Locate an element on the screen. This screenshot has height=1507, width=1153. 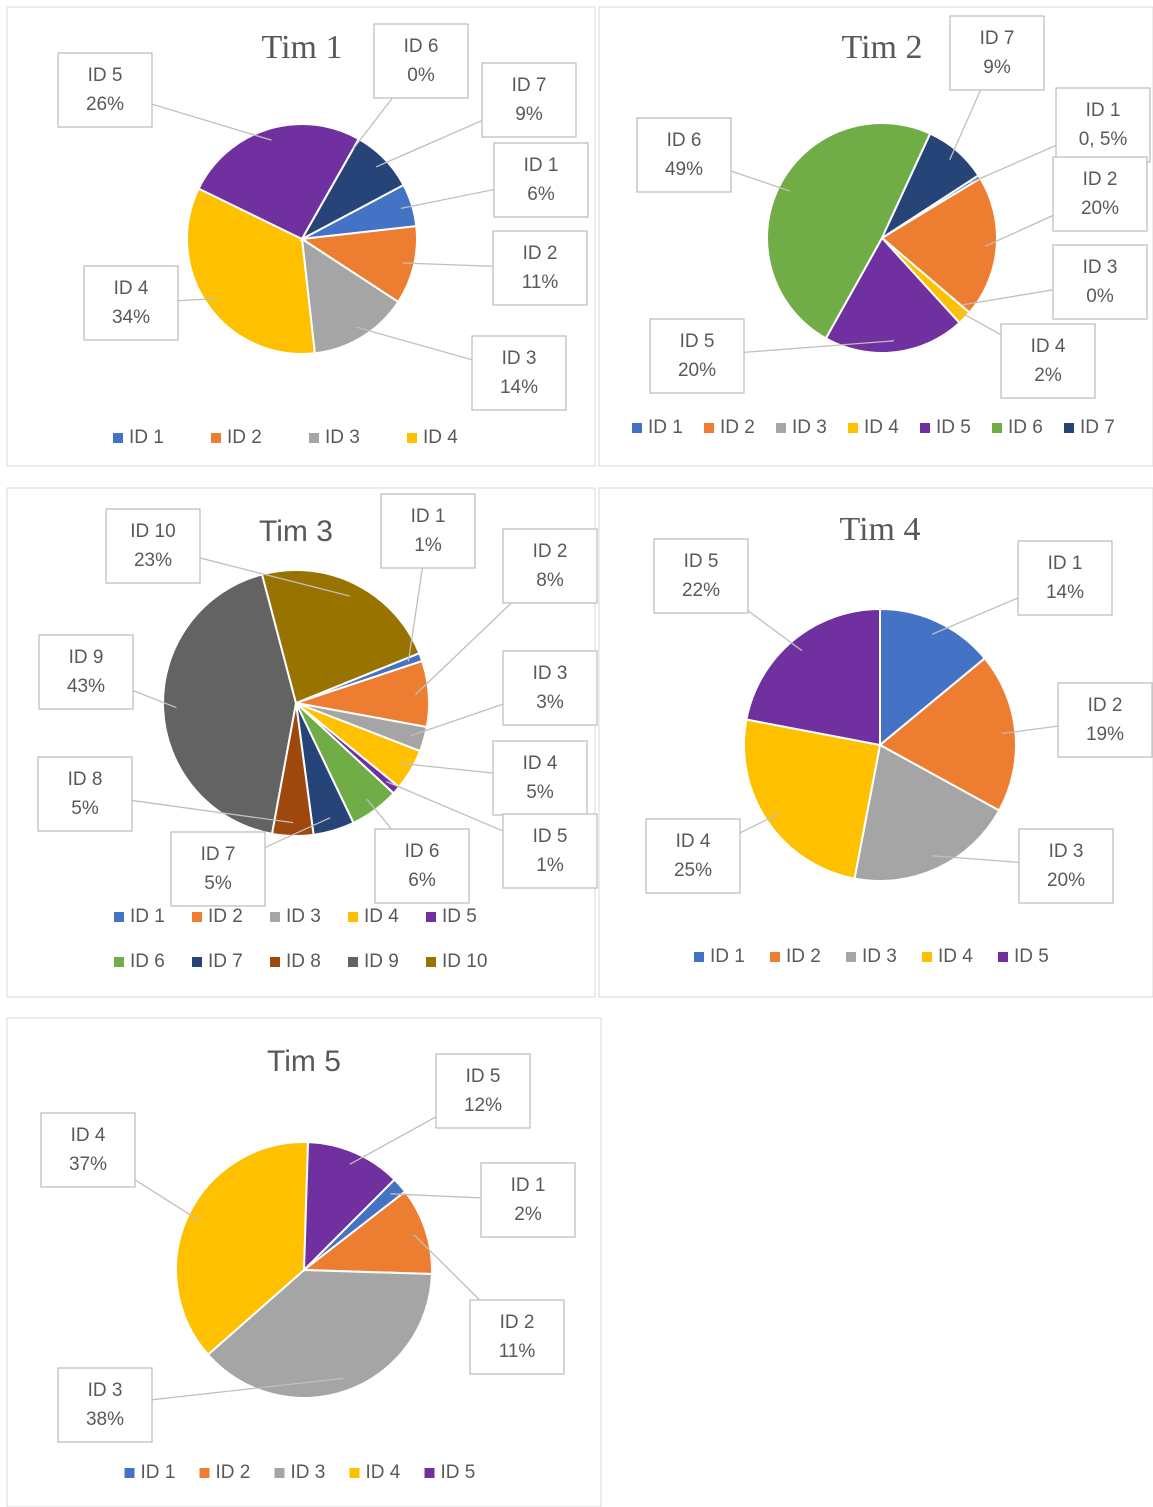
label-value: 1% is located at coordinates (550, 865).